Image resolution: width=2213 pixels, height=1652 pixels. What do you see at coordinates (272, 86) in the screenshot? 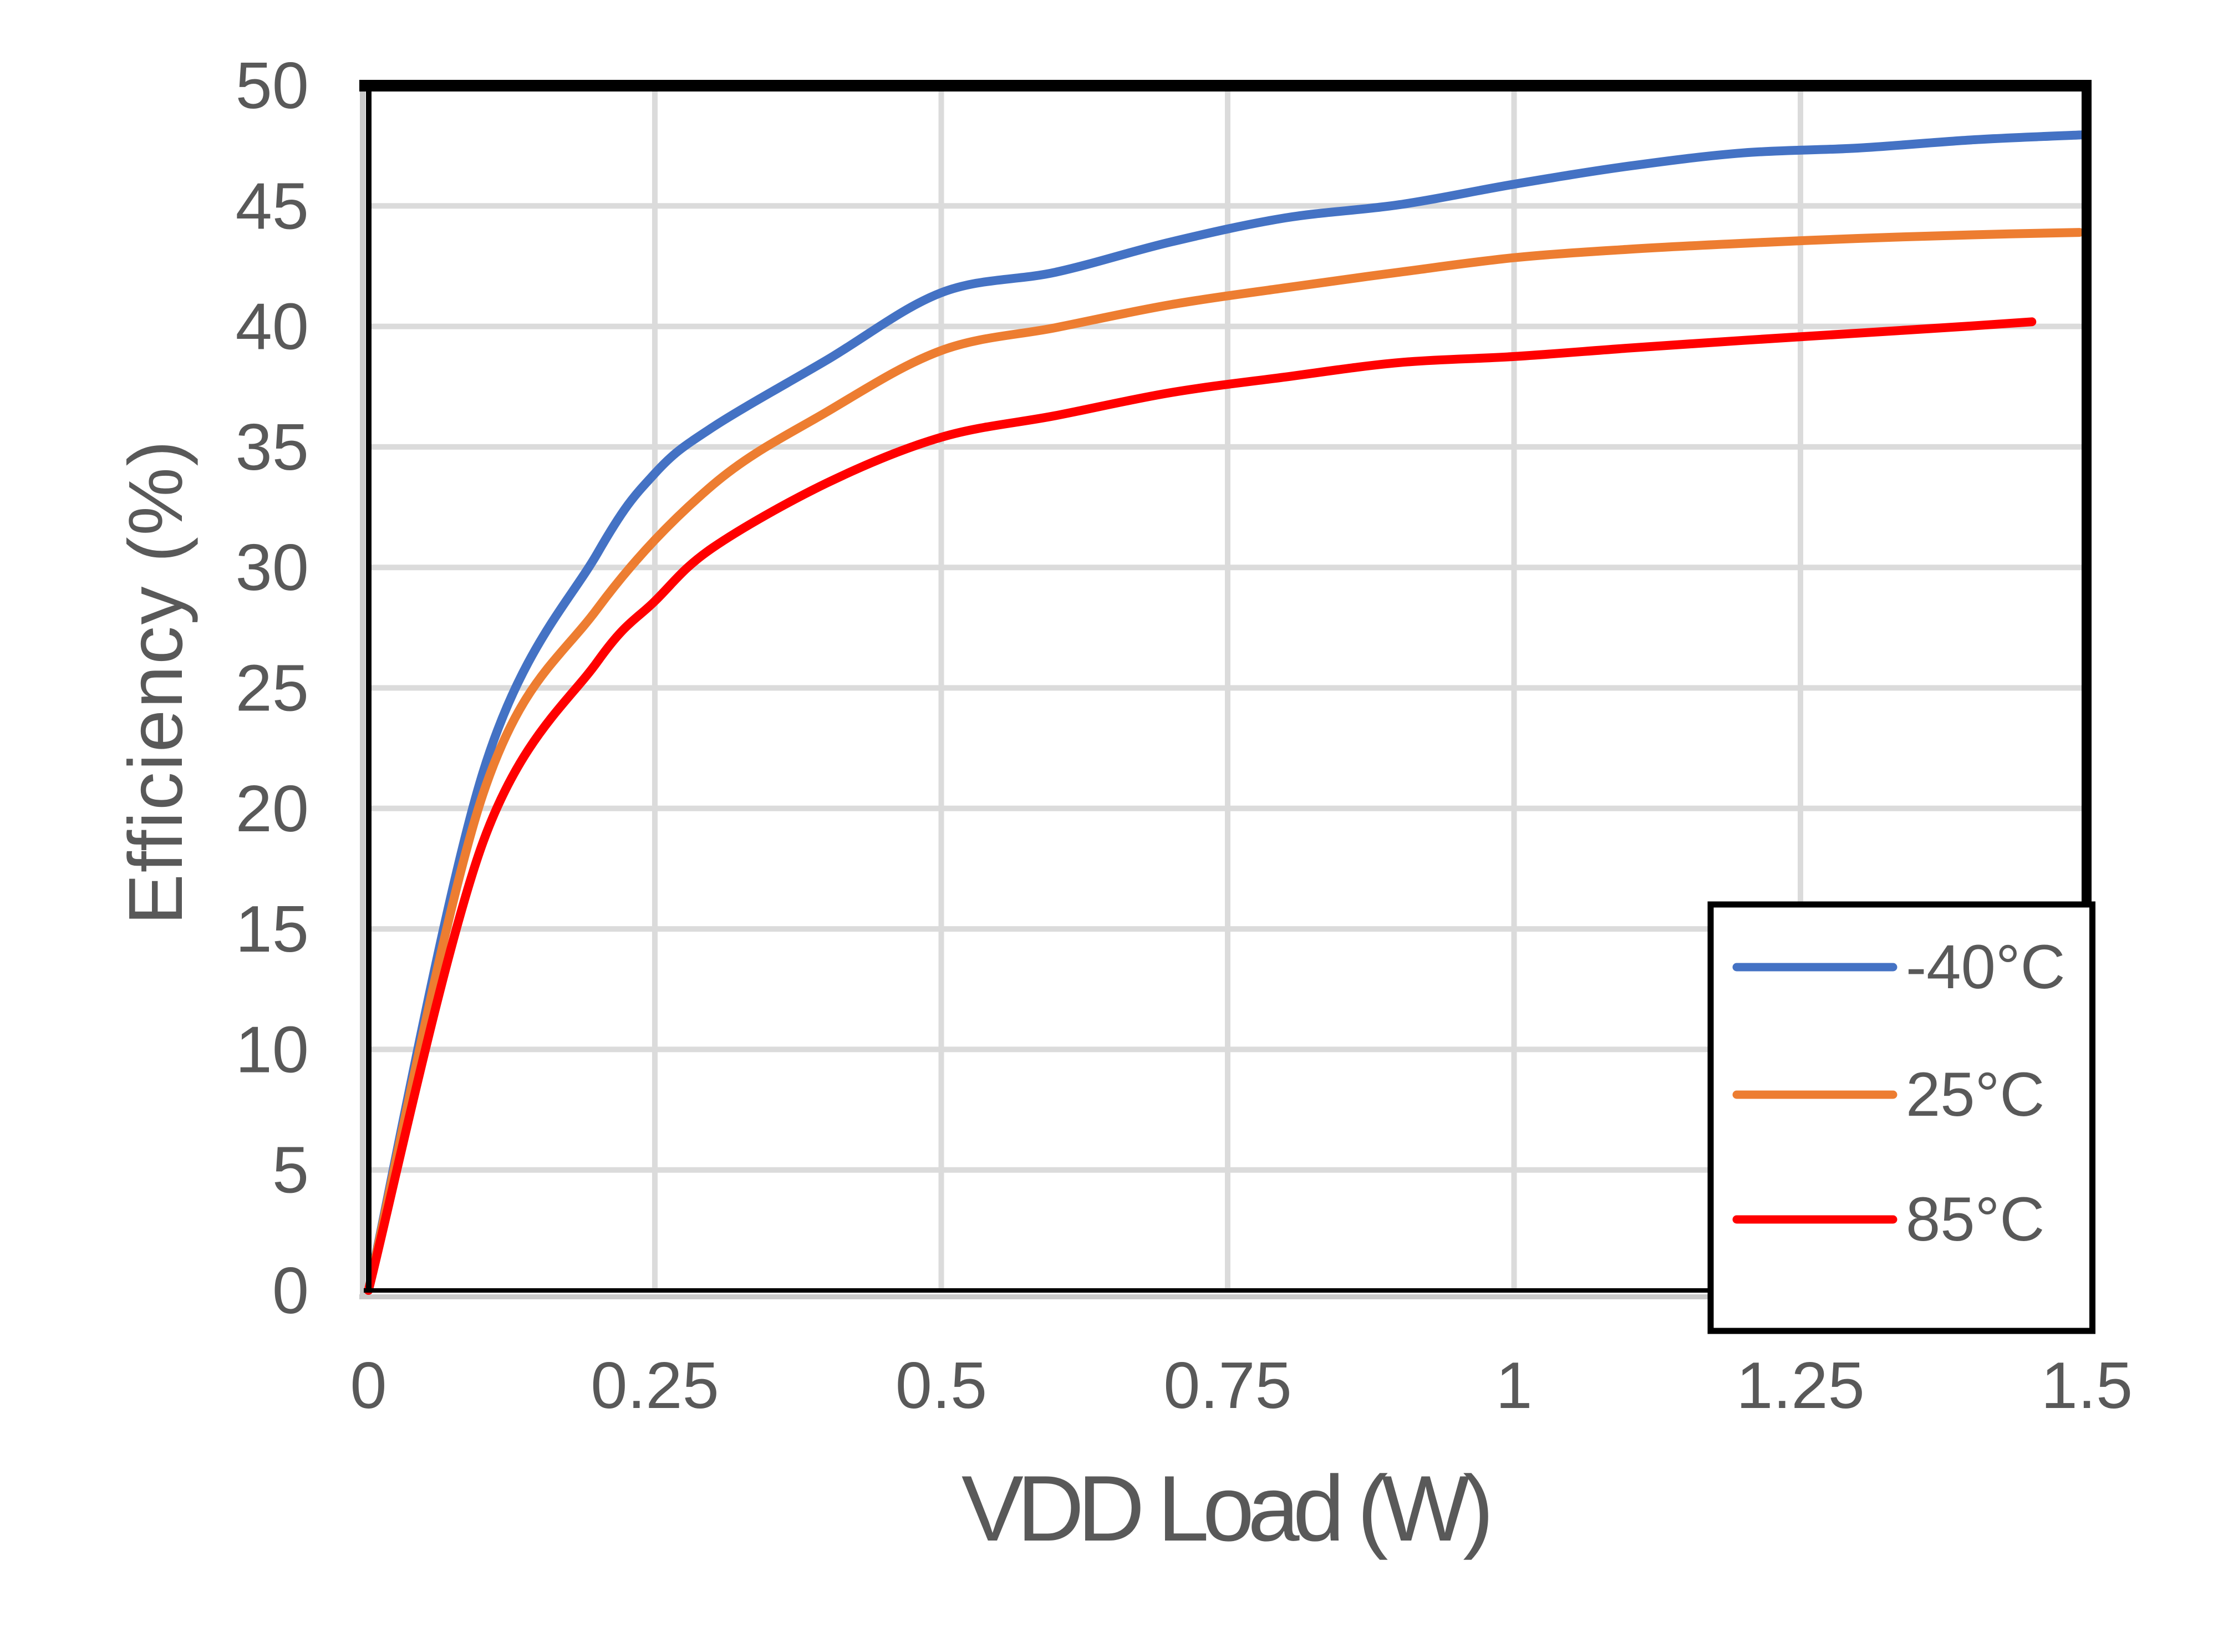
I see `svg-text: 50` at bounding box center [272, 86].